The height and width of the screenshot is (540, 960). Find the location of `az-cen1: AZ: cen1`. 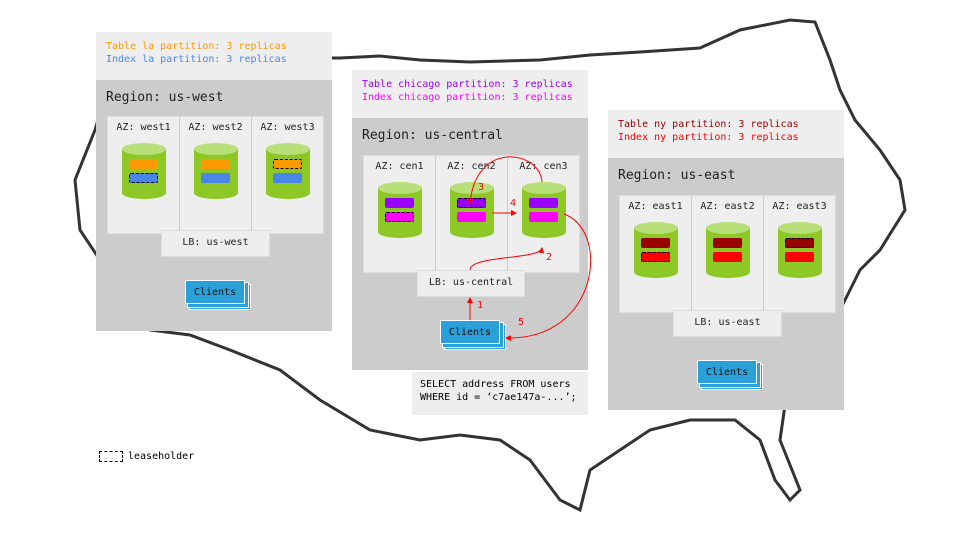

az-cen1: AZ: cen1 is located at coordinates (400, 214).